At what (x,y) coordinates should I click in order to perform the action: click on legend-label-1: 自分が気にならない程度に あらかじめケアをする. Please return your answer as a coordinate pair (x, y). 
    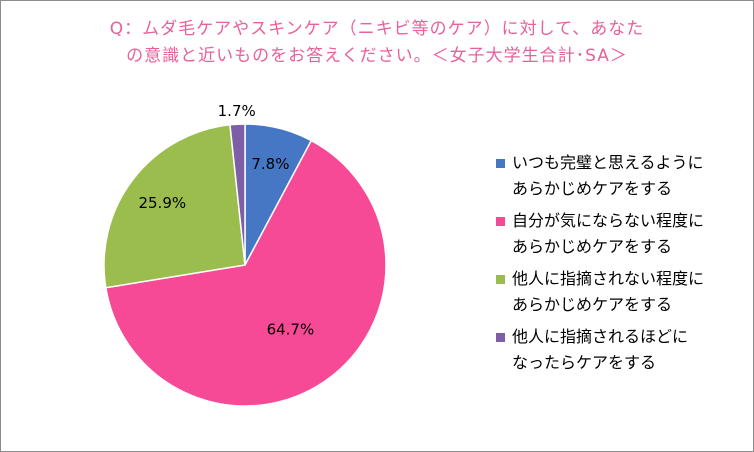
    Looking at the image, I should click on (608, 233).